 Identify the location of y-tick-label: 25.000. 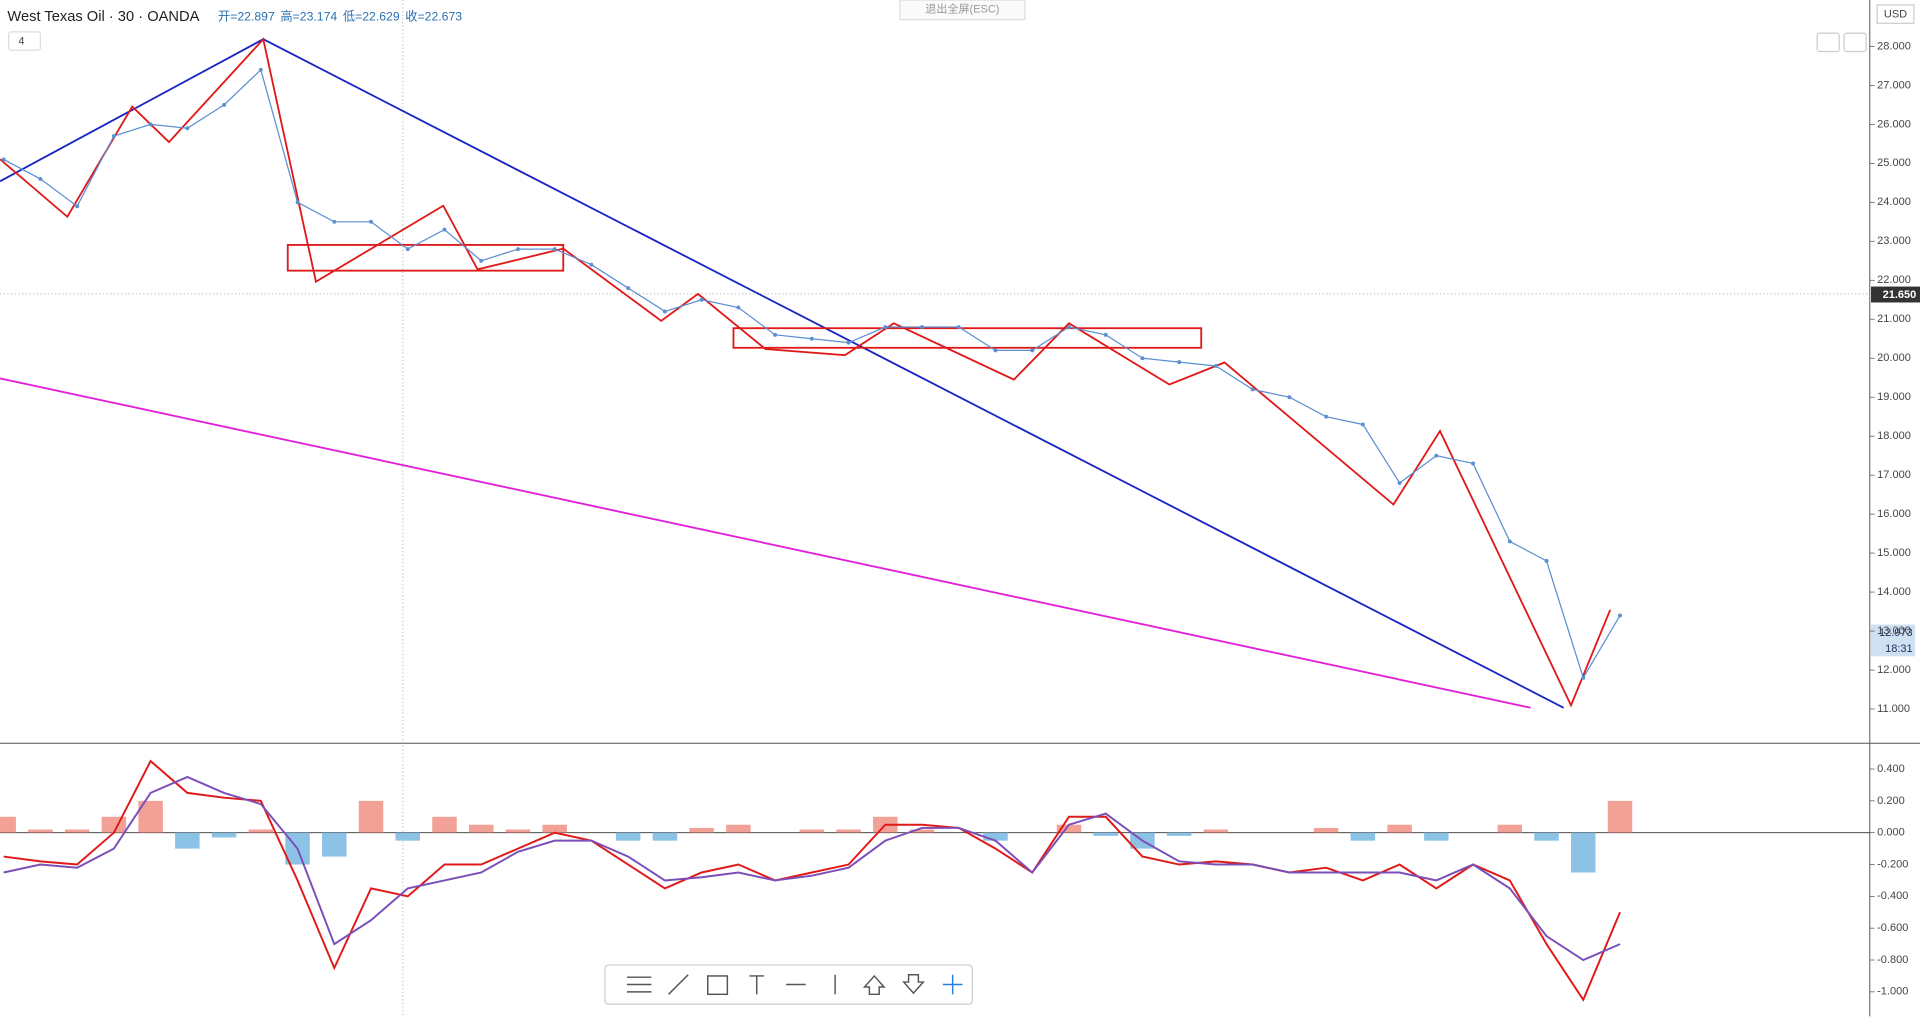
(1894, 163).